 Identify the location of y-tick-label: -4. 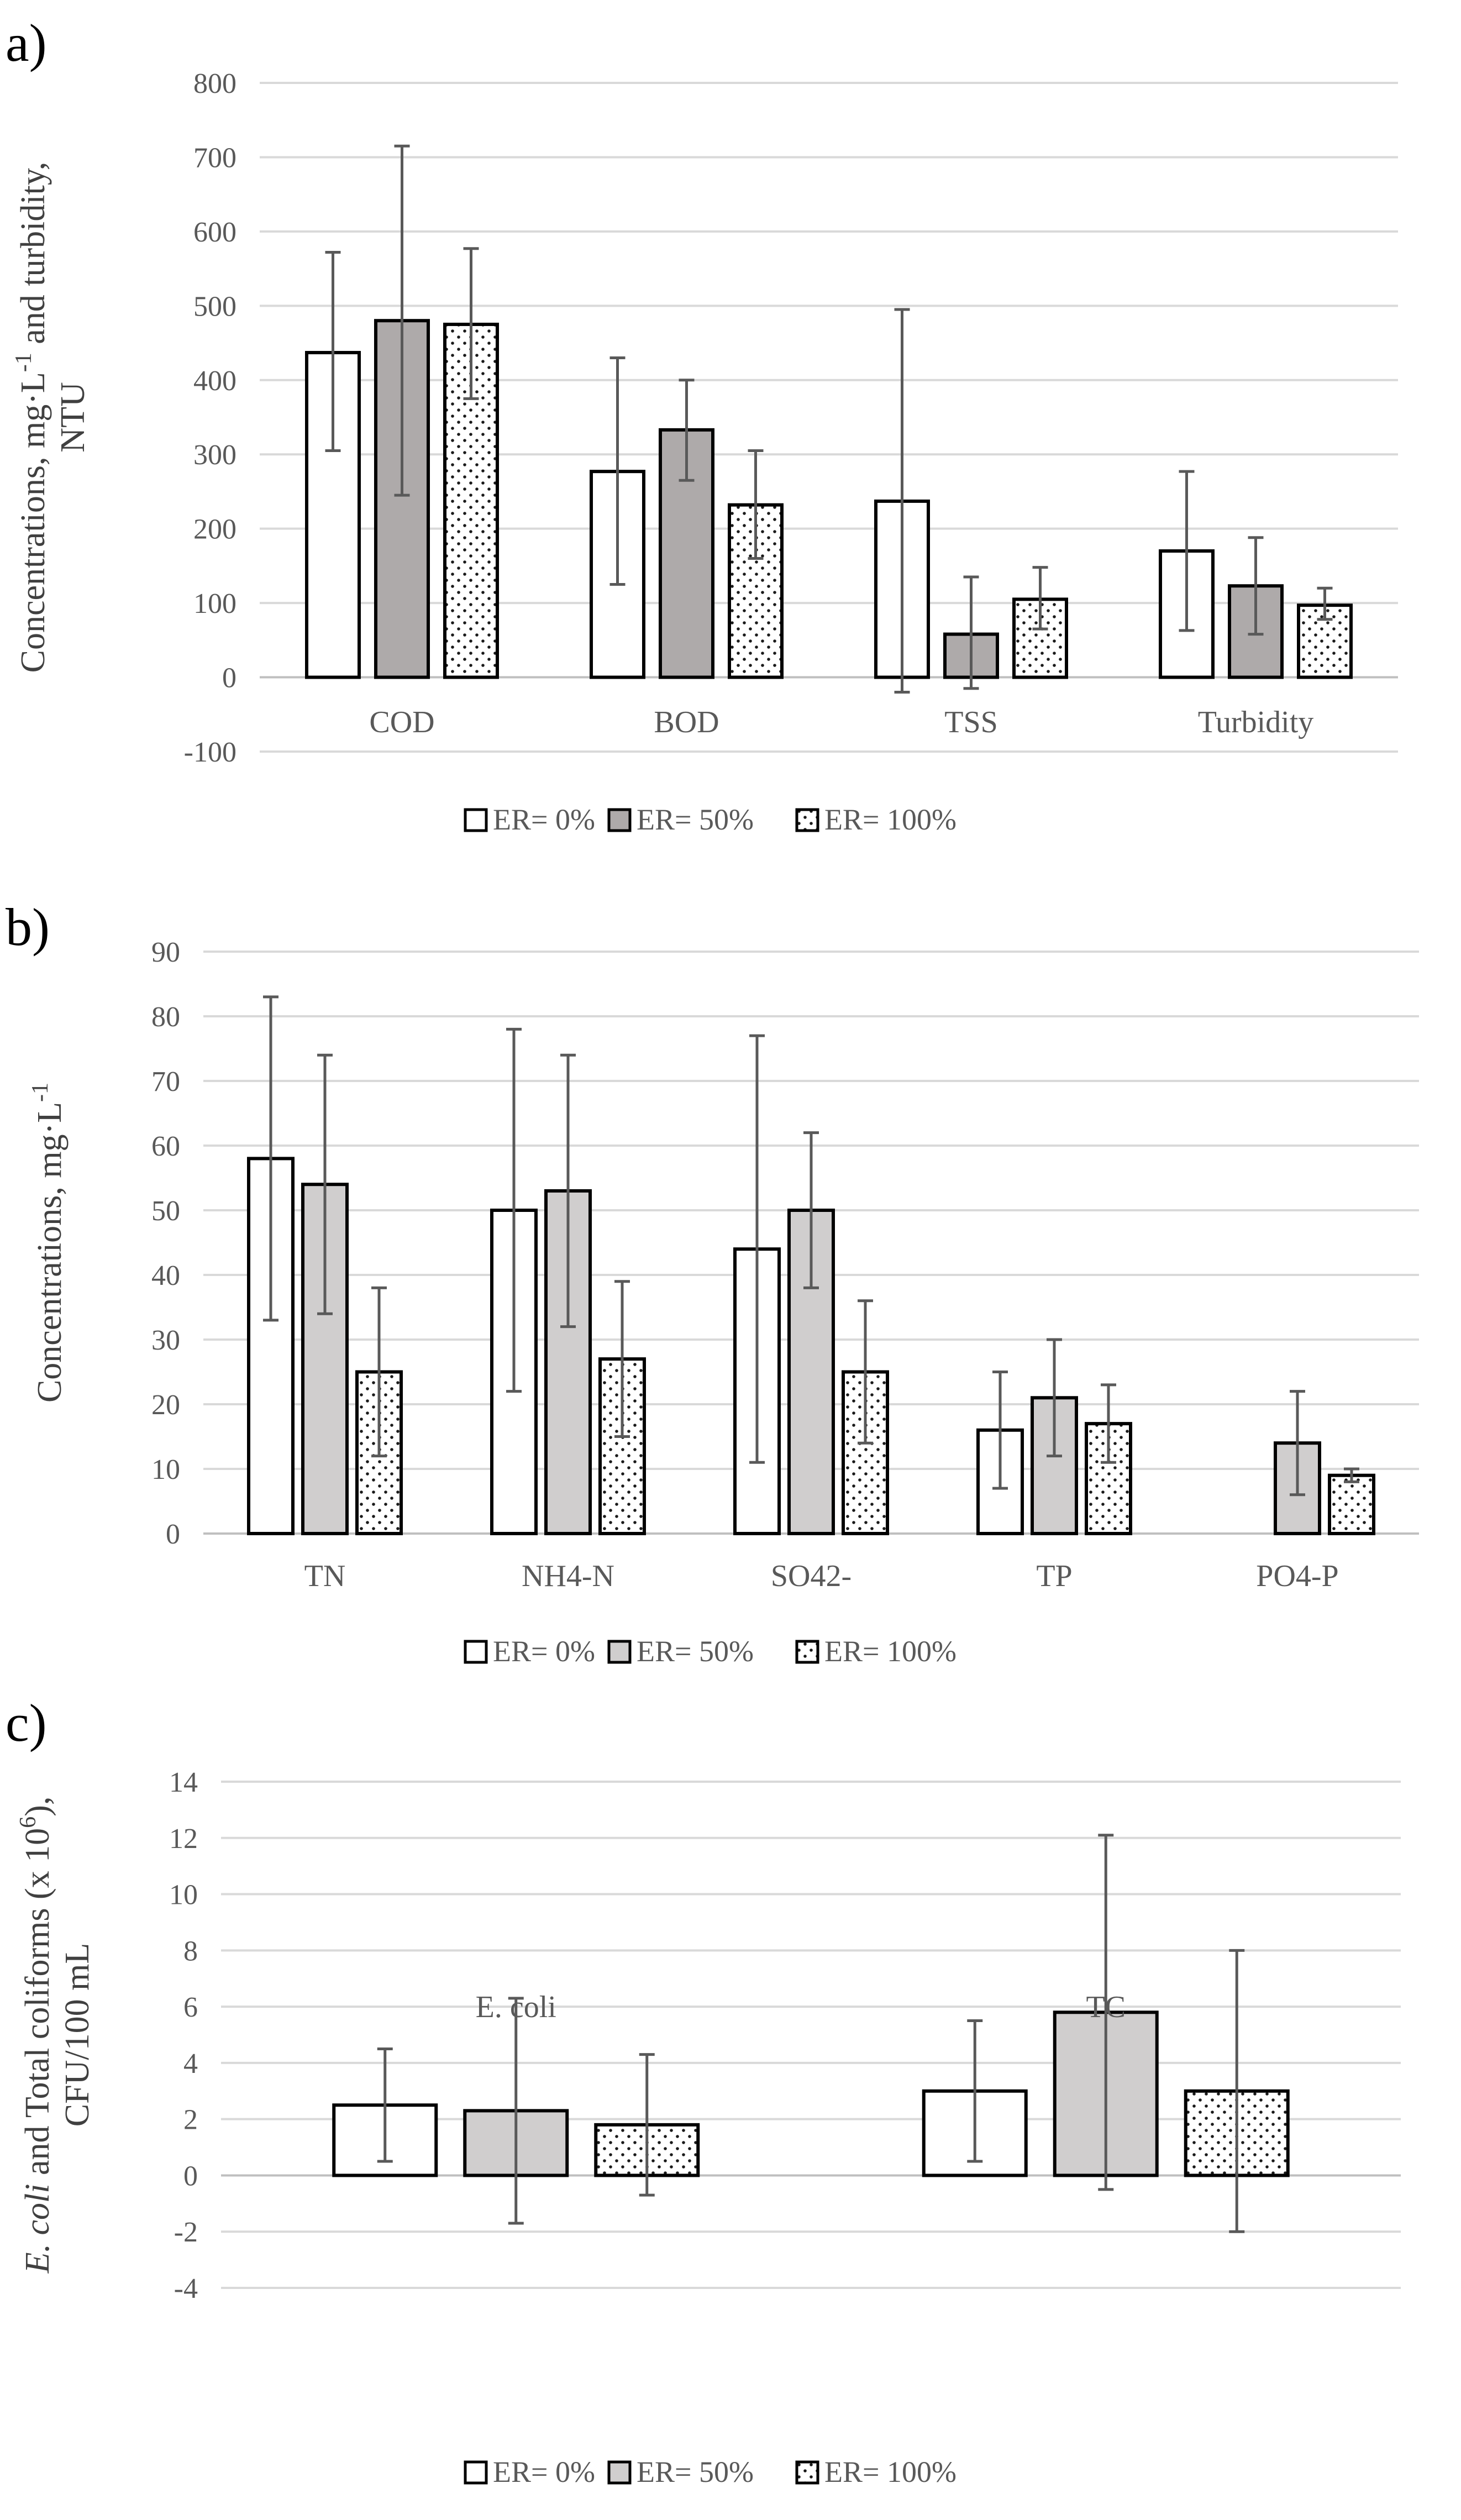
(186, 2289).